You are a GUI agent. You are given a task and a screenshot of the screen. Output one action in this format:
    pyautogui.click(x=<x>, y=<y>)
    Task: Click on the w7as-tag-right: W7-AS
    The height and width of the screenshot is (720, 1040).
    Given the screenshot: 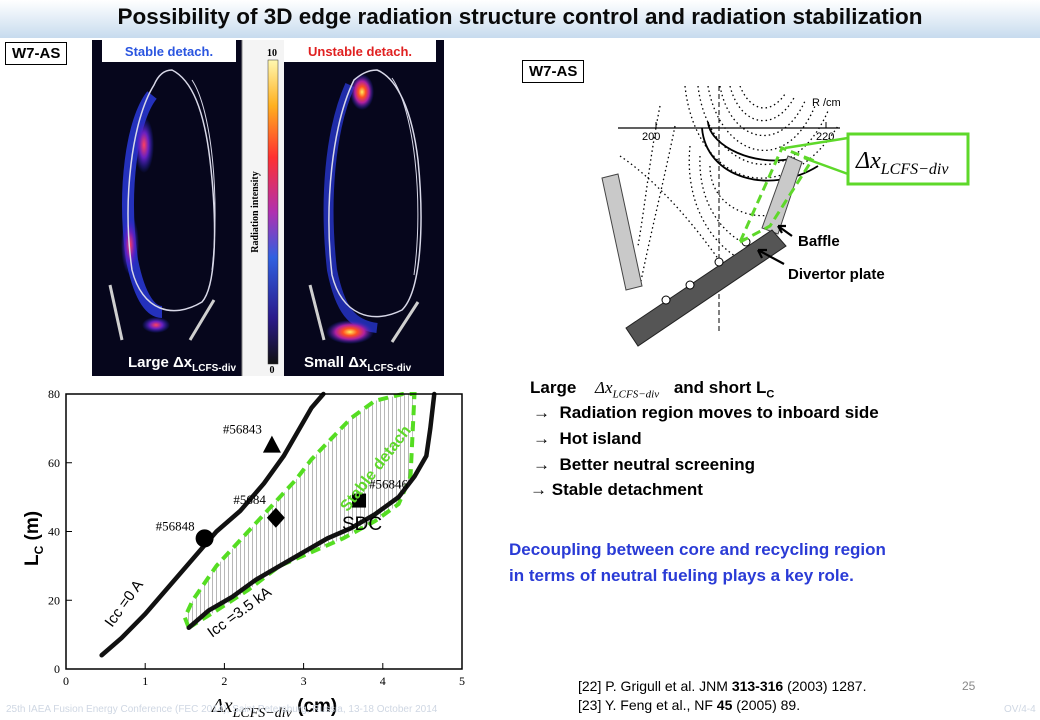 What is the action you would take?
    pyautogui.click(x=553, y=71)
    